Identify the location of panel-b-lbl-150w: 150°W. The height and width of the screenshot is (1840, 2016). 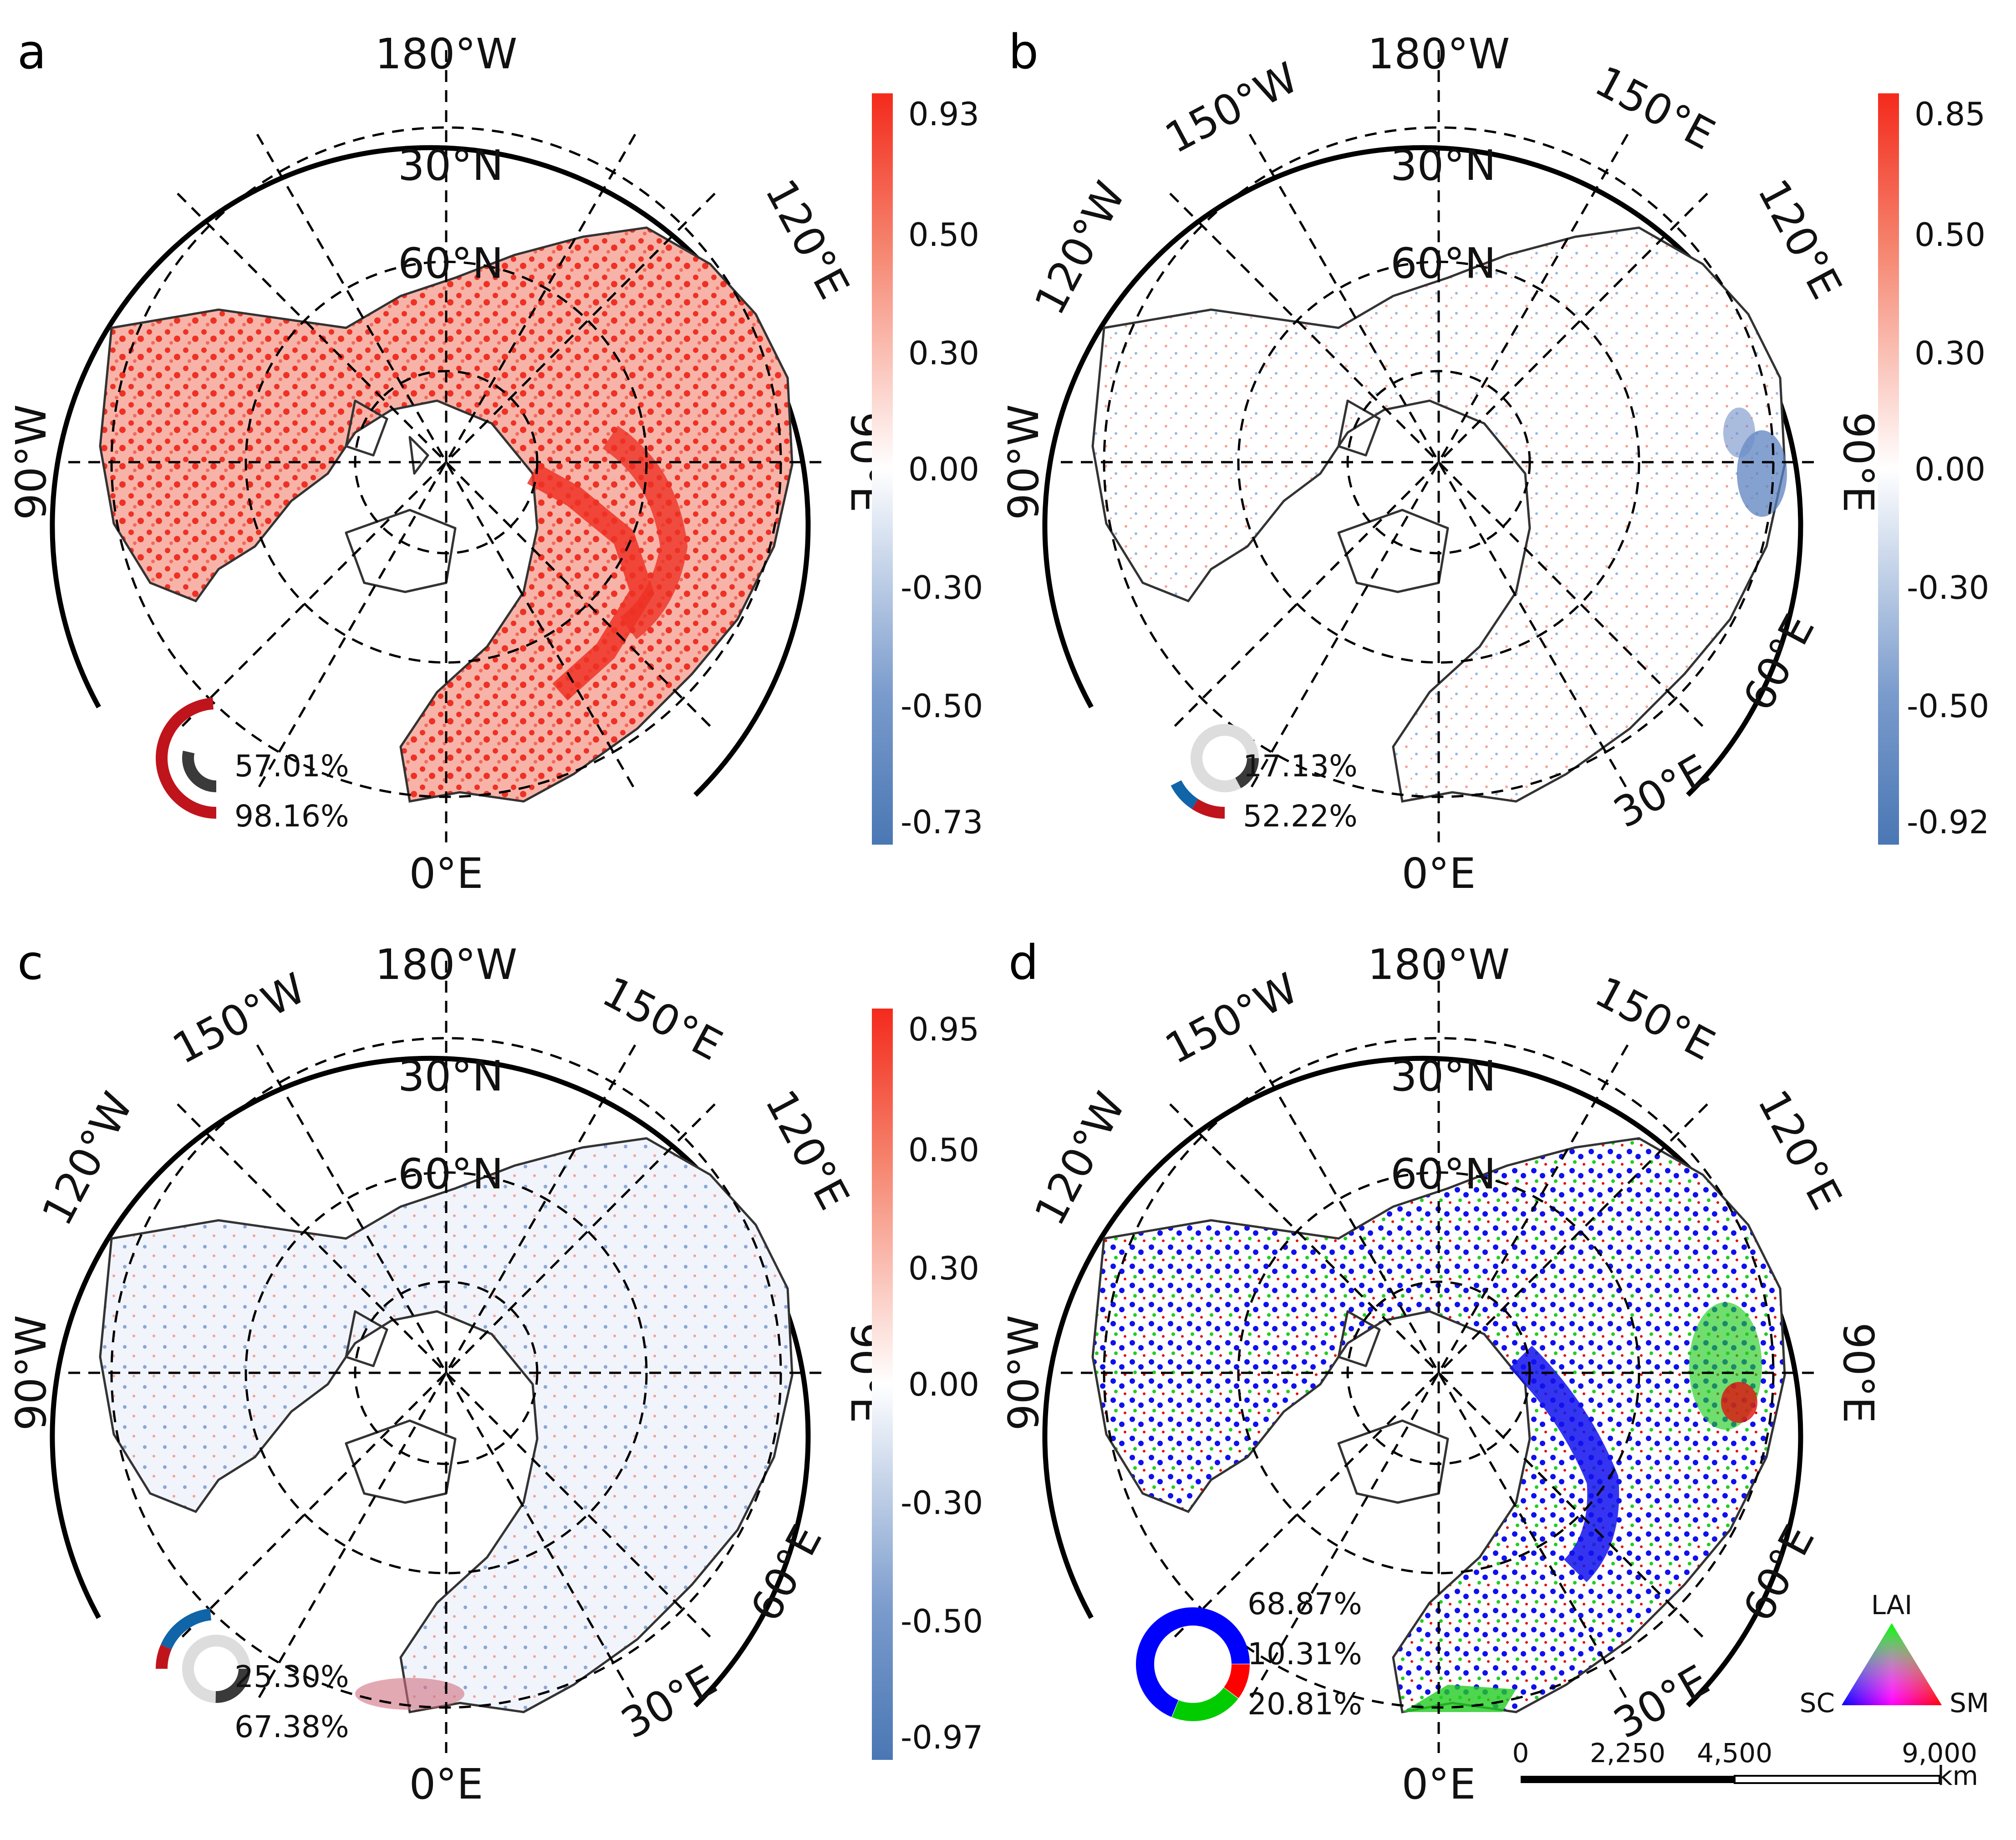
(1231, 108).